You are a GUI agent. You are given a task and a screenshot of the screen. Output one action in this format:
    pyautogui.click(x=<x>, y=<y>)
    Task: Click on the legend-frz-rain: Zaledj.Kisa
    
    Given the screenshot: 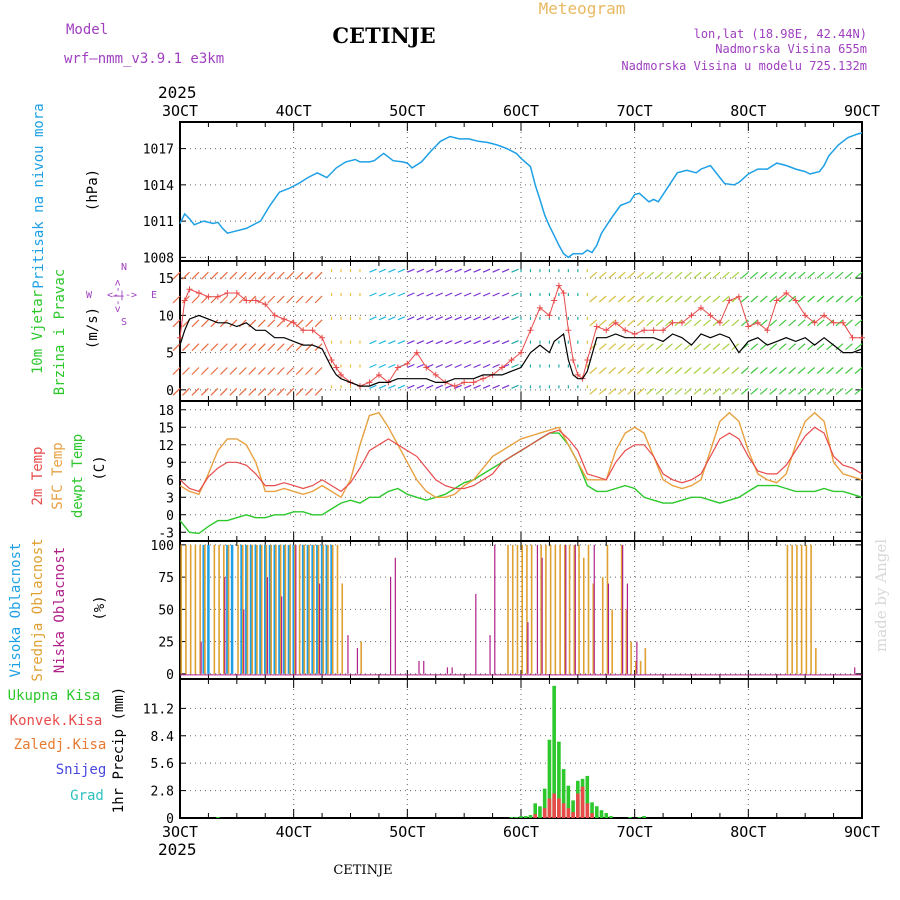 What is the action you would take?
    pyautogui.click(x=60, y=745)
    